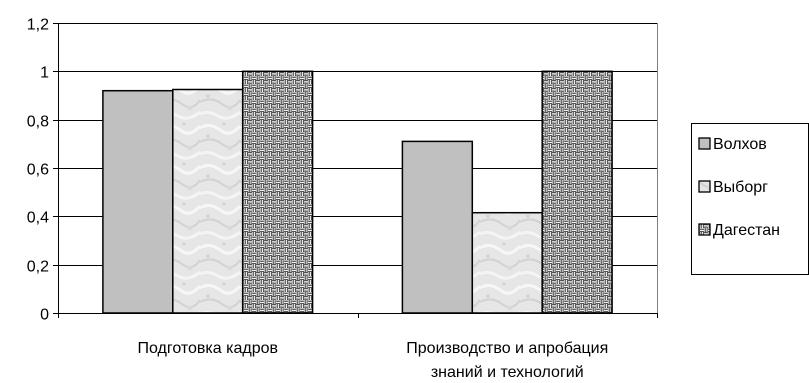 This screenshot has width=809, height=383. Describe the element at coordinates (740, 187) in the screenshot. I see `legend-label: Выборг` at that location.